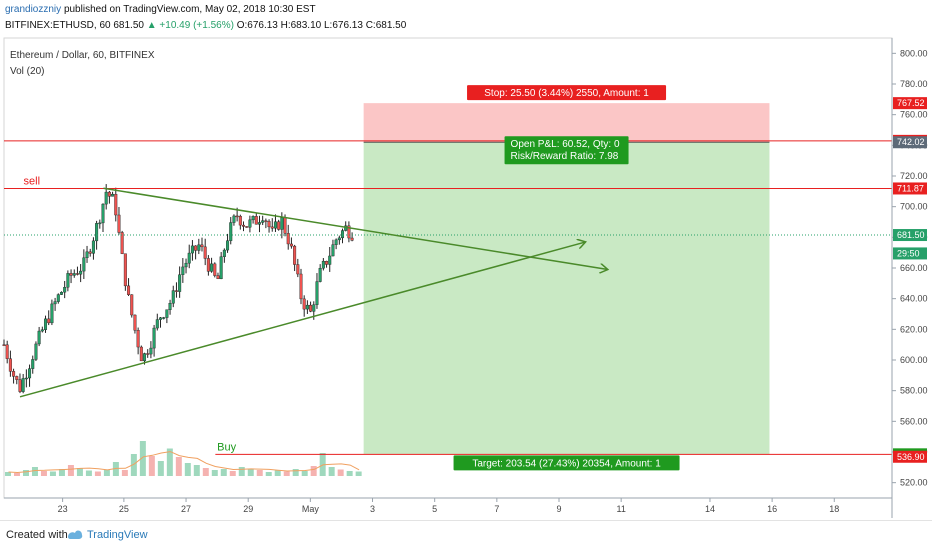 Image resolution: width=932 pixels, height=551 pixels. What do you see at coordinates (566, 93) in the screenshot?
I see `stop-label: Stop: 25.50 (3.44%) 2550, Amount: 1` at bounding box center [566, 93].